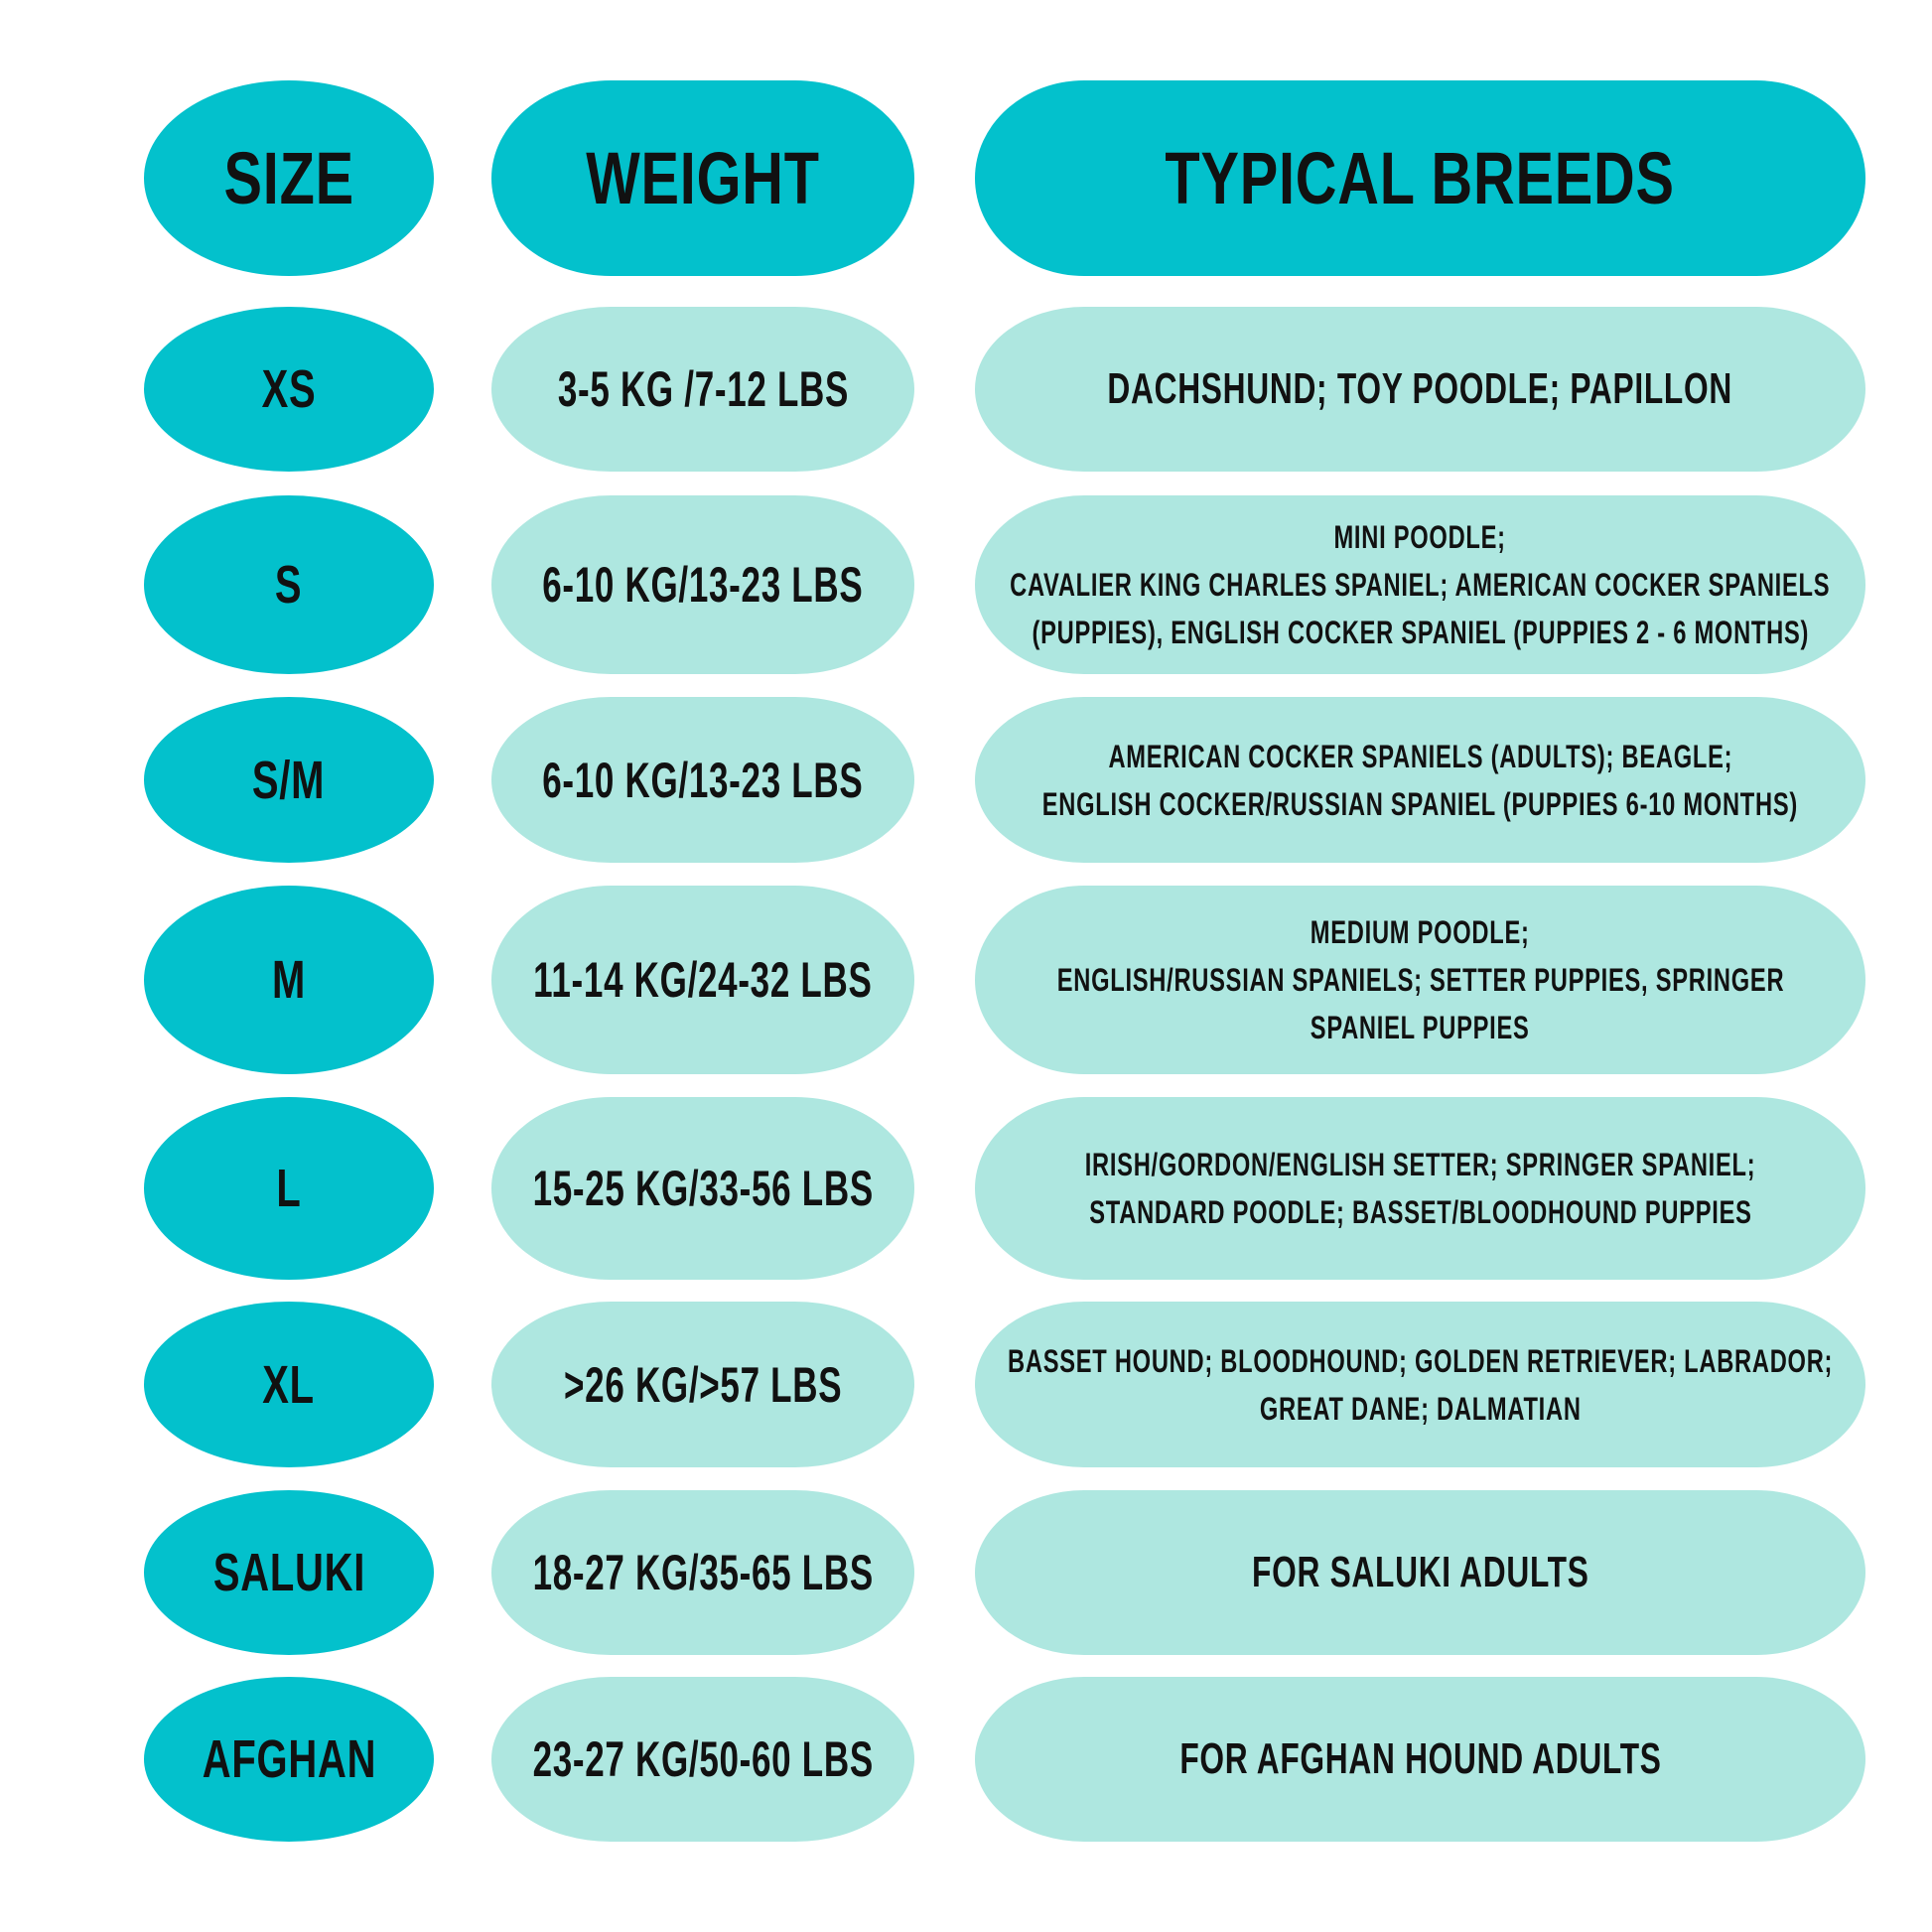 The image size is (1932, 1932). I want to click on size-cell: L, so click(289, 1188).